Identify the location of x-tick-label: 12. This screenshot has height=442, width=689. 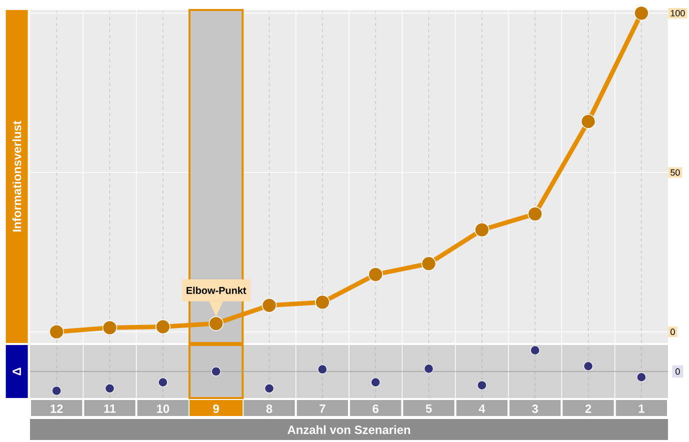
(56, 408).